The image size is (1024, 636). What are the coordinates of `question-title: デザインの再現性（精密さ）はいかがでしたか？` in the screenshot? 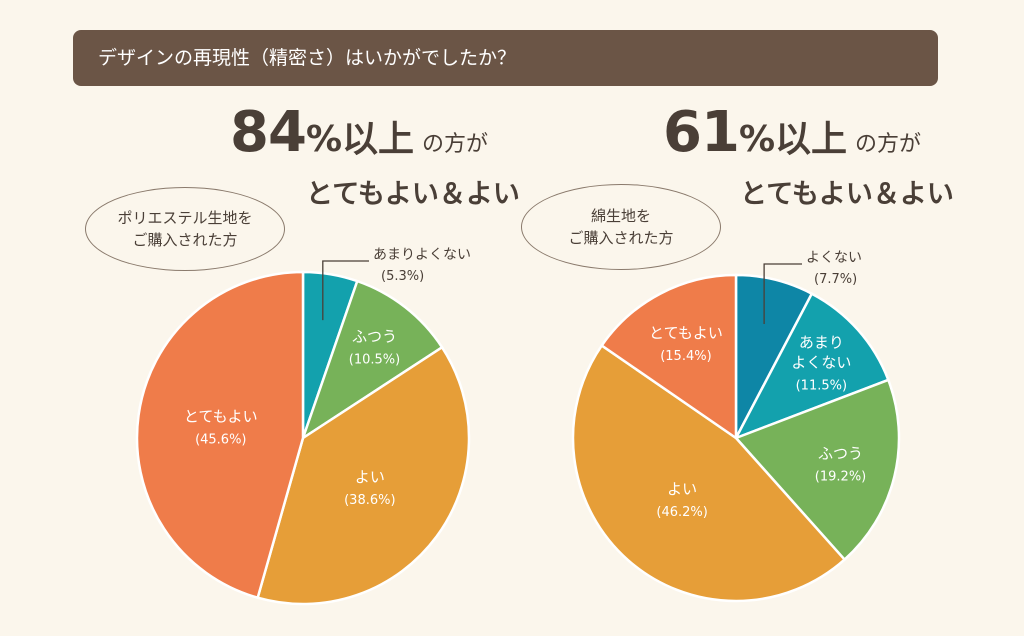 It's located at (307, 58).